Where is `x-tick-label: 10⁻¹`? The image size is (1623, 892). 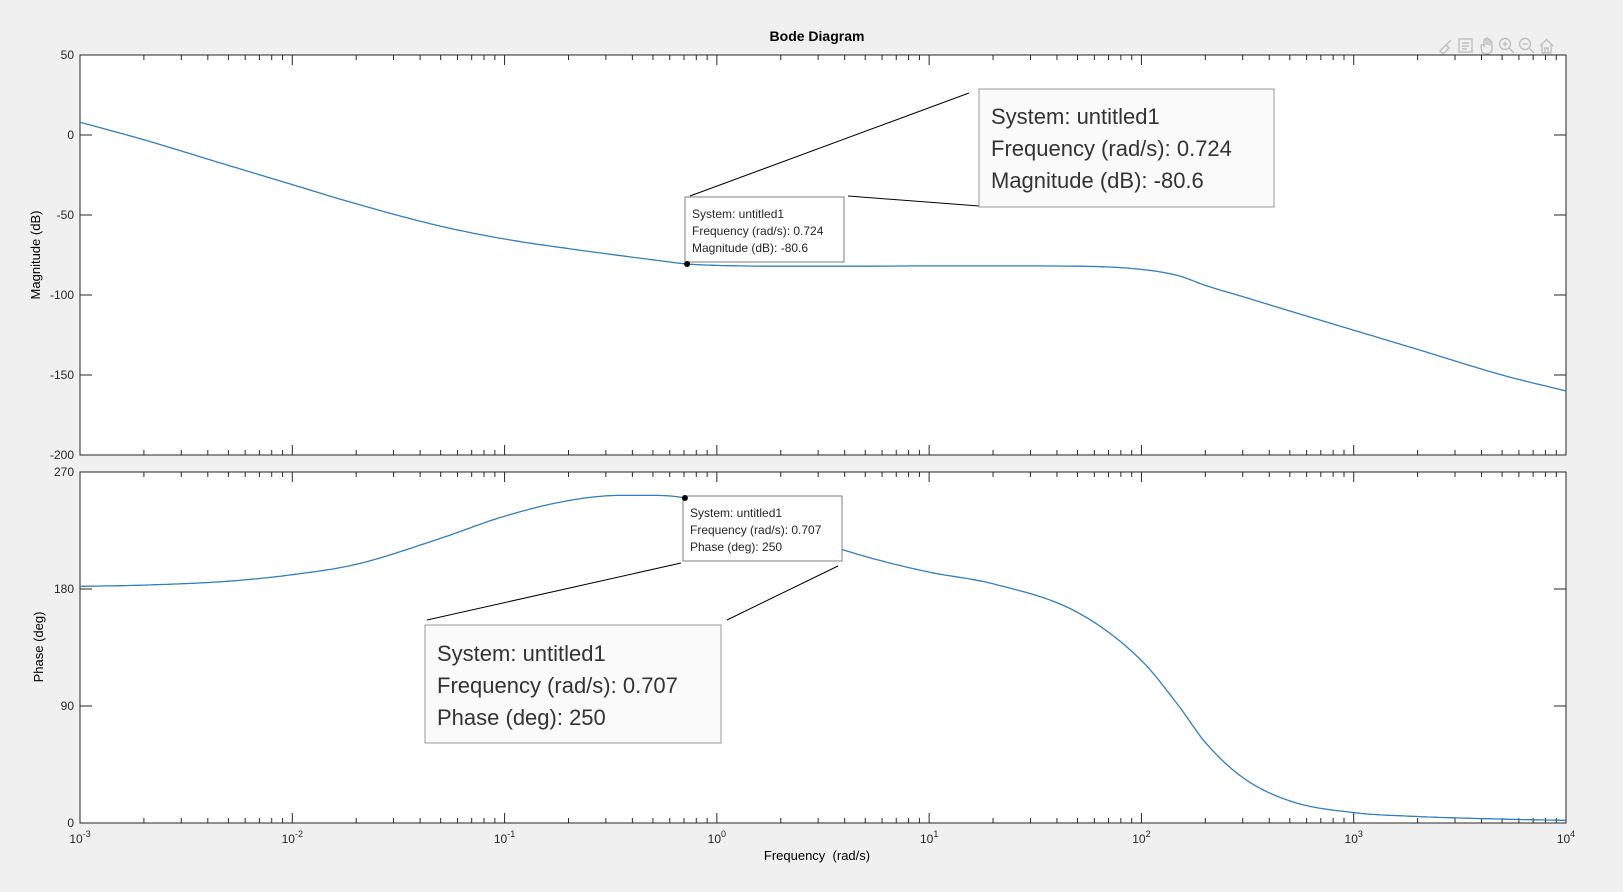 x-tick-label: 10⁻¹ is located at coordinates (504, 837).